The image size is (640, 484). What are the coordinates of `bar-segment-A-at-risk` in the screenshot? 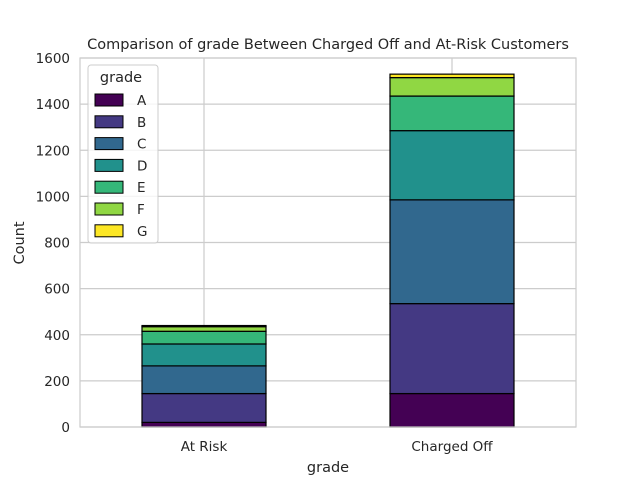 It's located at (204, 424).